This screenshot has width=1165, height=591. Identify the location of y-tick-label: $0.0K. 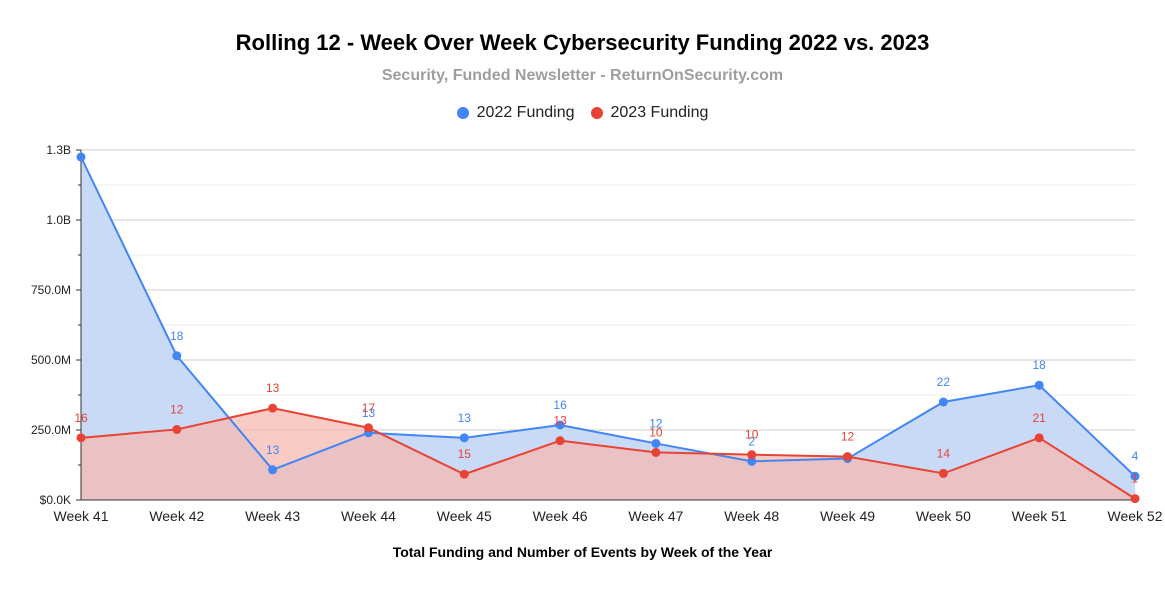
(55, 500).